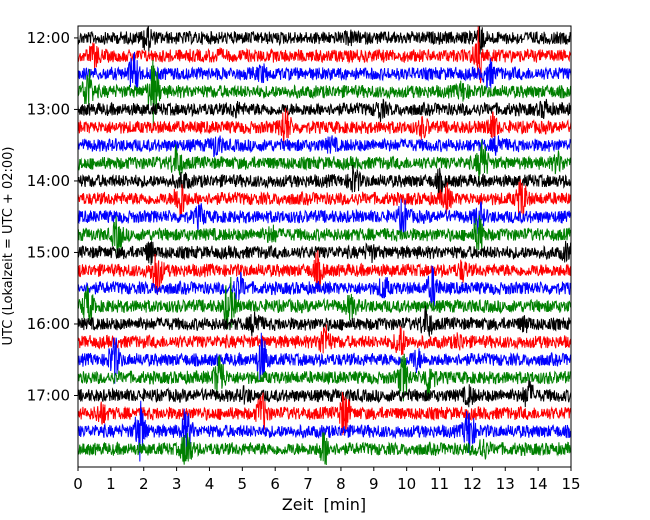  What do you see at coordinates (48, 181) in the screenshot?
I see `y-tick-label: 14:00` at bounding box center [48, 181].